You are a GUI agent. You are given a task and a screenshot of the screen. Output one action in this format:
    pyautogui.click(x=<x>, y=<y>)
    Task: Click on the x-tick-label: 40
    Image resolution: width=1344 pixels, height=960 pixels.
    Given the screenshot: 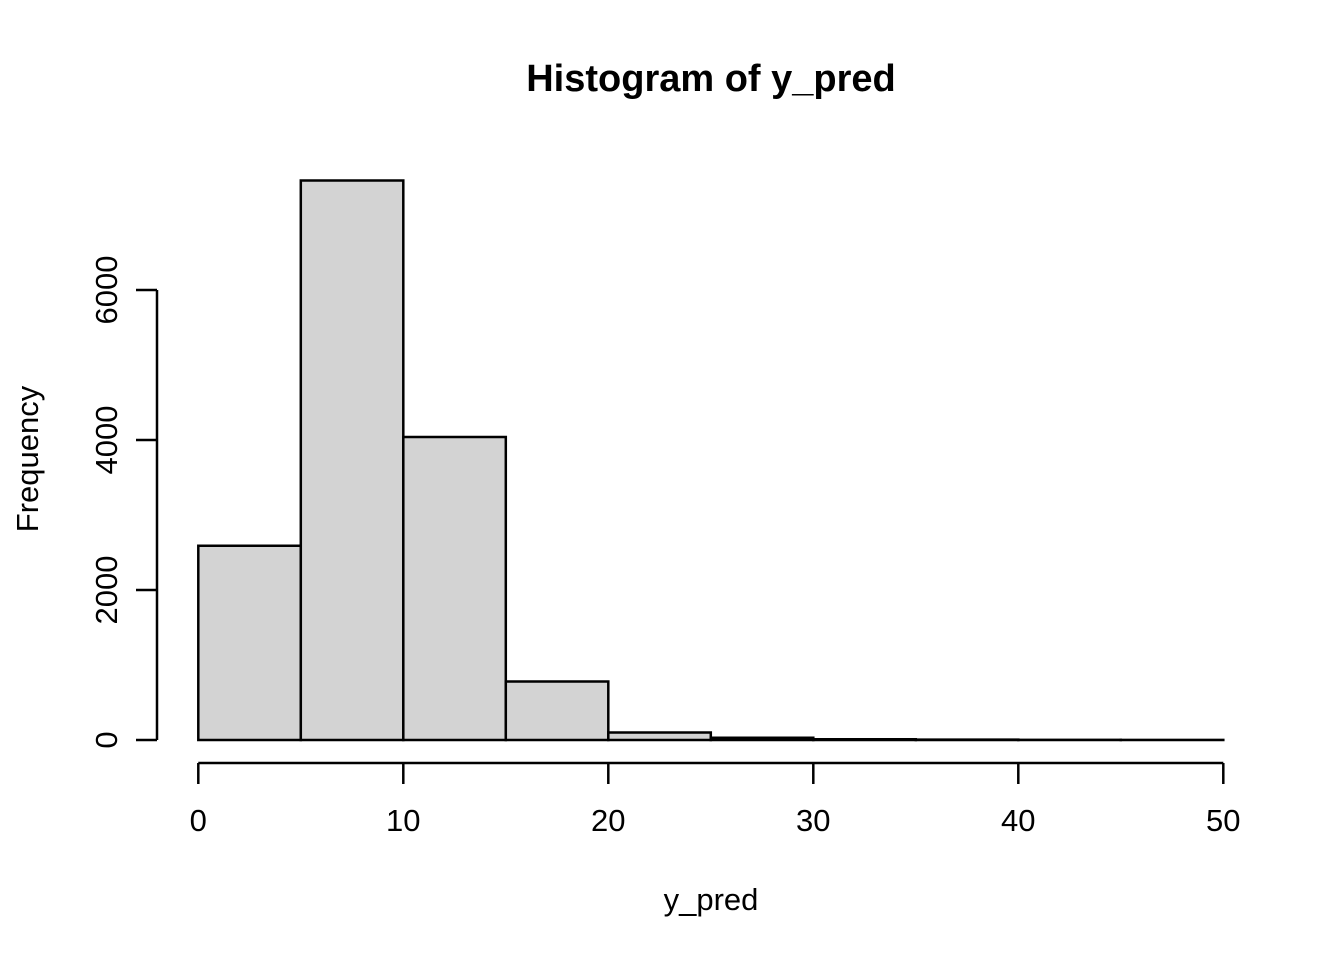 What is the action you would take?
    pyautogui.click(x=1018, y=820)
    